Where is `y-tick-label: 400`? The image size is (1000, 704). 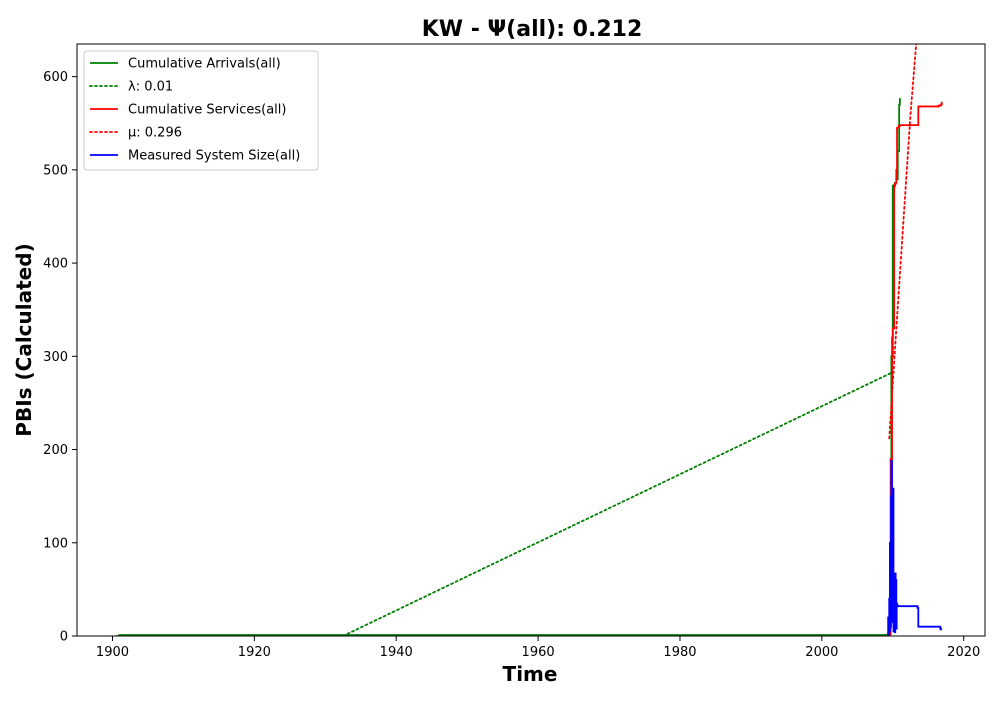
y-tick-label: 400 is located at coordinates (55, 264).